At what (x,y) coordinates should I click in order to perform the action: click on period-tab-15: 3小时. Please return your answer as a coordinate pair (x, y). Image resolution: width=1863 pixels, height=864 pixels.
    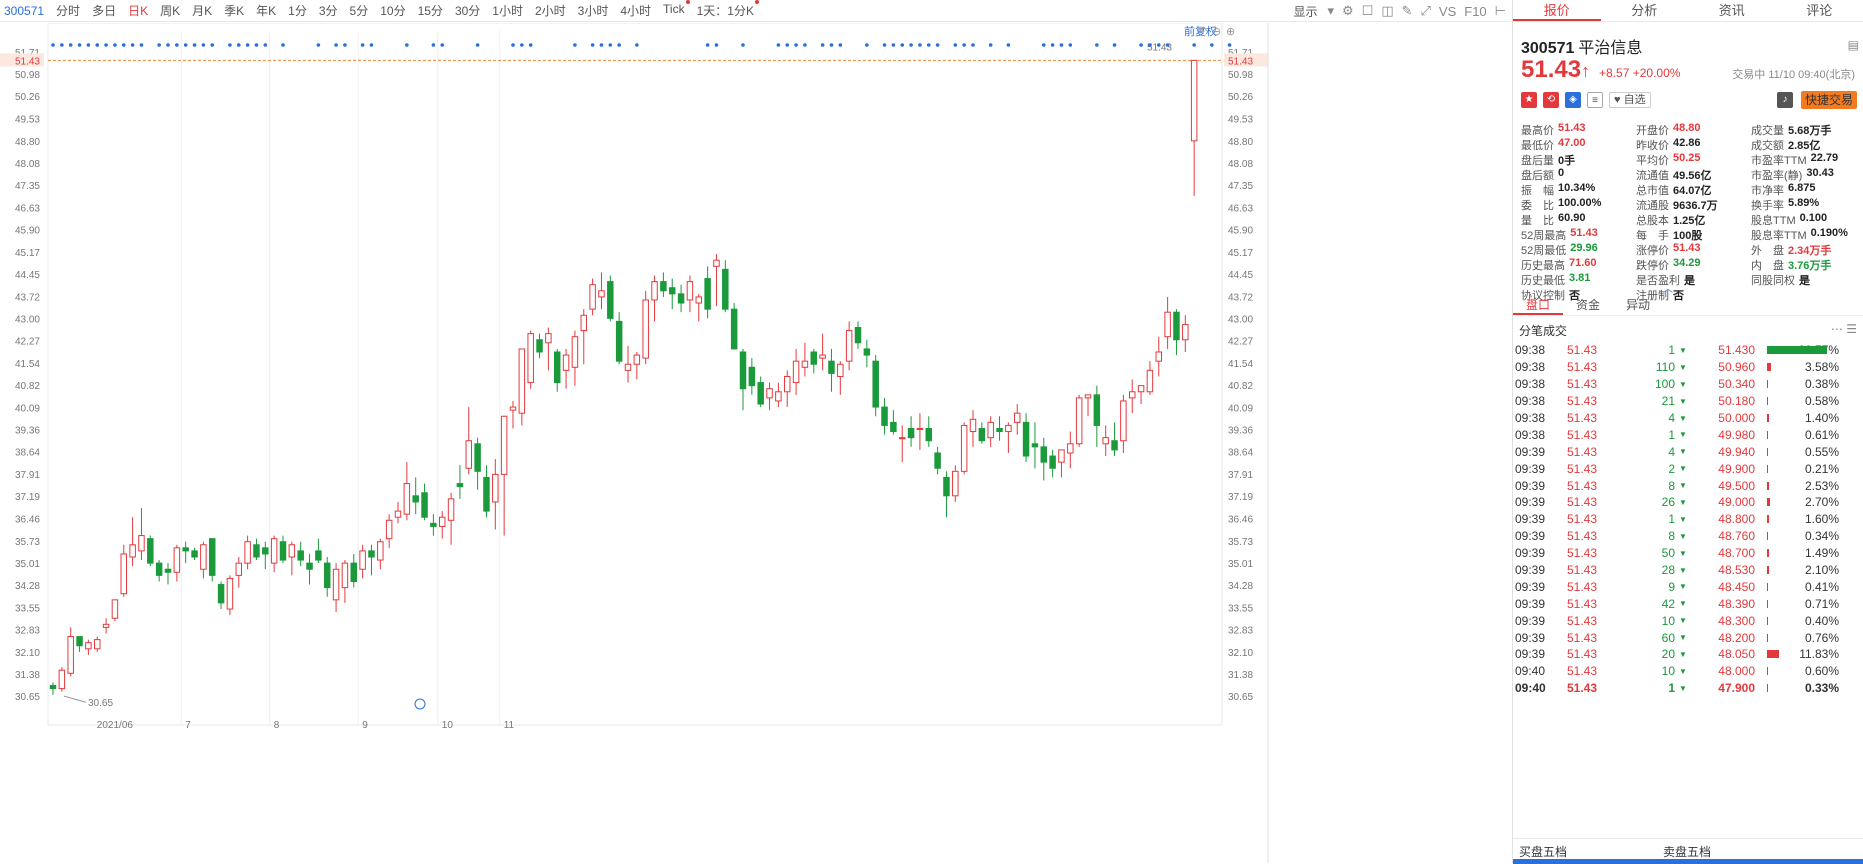
    Looking at the image, I should click on (593, 10).